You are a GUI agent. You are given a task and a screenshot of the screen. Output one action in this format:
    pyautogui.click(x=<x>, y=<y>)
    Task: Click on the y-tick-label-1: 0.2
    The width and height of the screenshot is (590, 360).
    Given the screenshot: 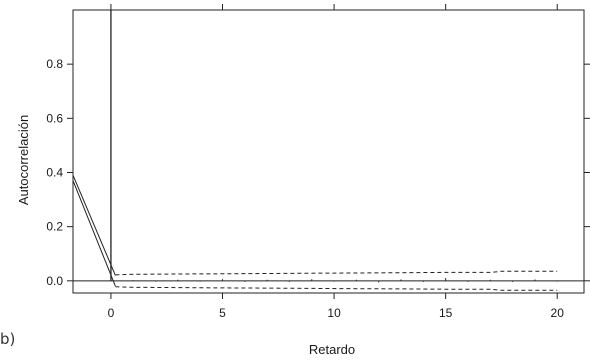 What is the action you would take?
    pyautogui.click(x=54, y=227)
    